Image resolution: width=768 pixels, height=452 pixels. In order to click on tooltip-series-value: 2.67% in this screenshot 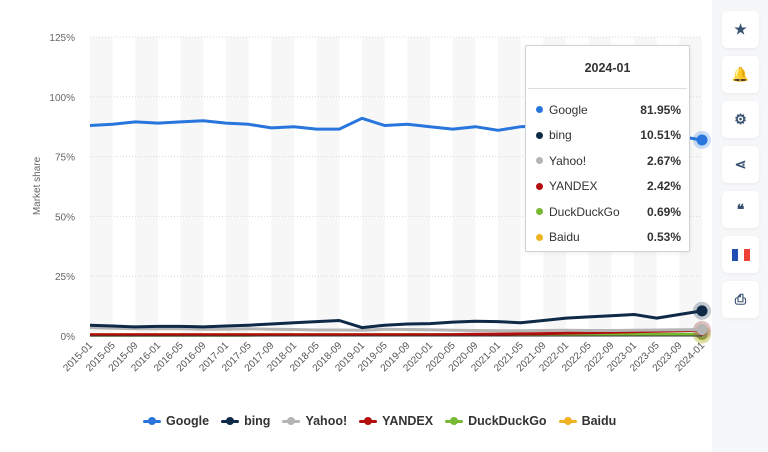, I will do `click(663, 160)`.